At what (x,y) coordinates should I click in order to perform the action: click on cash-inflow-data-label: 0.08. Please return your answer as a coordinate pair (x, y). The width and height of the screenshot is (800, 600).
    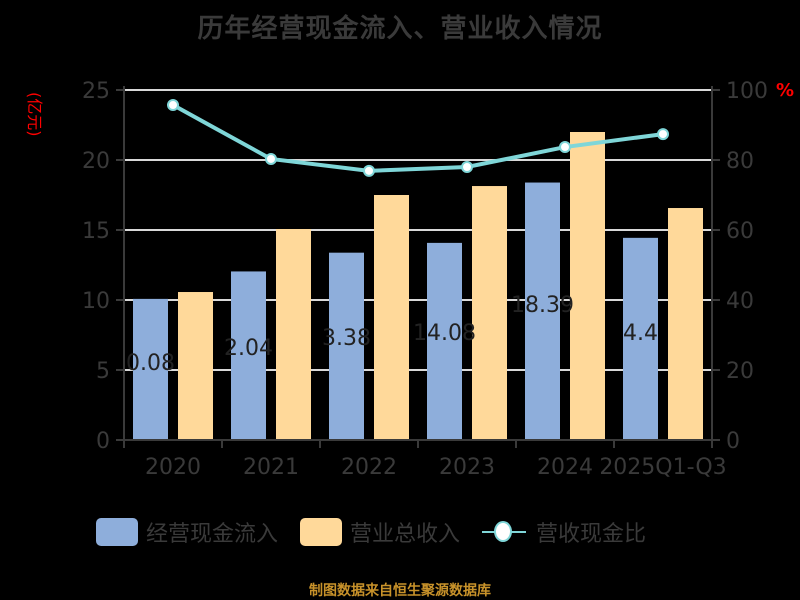
    Looking at the image, I should click on (150, 363).